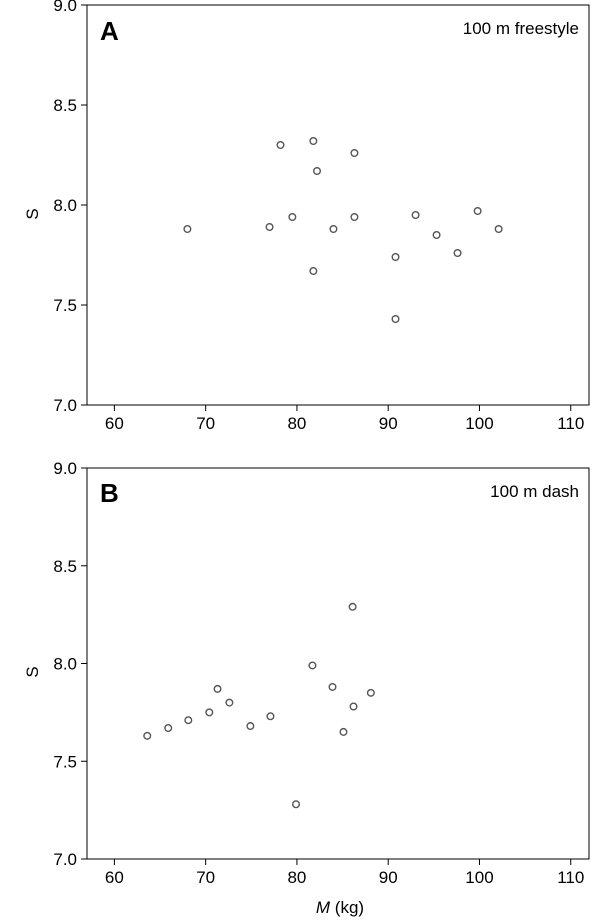 Image resolution: width=595 pixels, height=922 pixels. Describe the element at coordinates (323, 907) in the screenshot. I see `x-axis-label-var: M` at that location.